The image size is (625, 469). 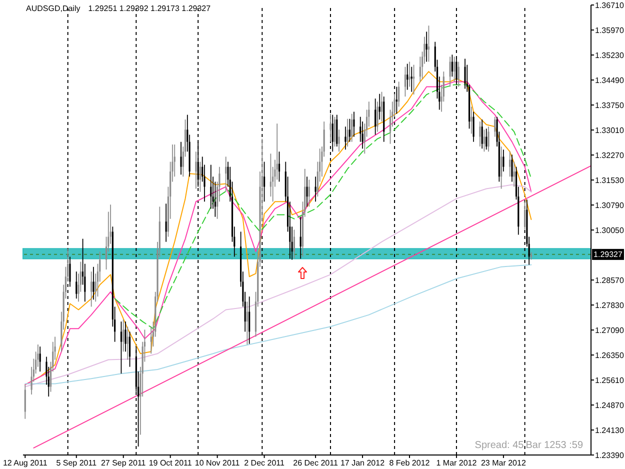 I want to click on x-tick-label: 1 Mar 2012, so click(x=457, y=463).